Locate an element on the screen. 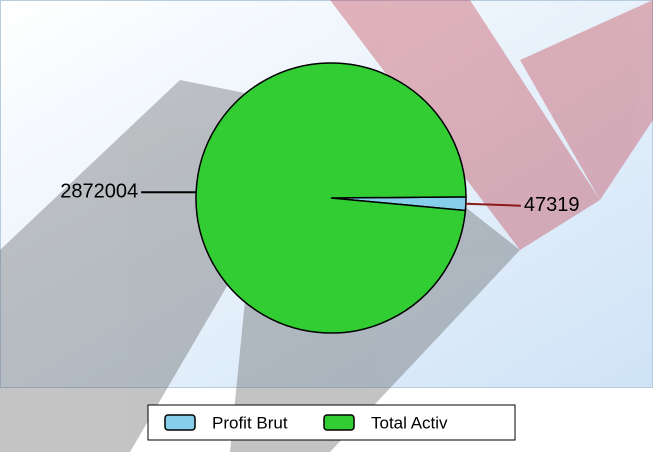 This screenshot has width=653, height=452. legend-label: Total Activ is located at coordinates (409, 422).